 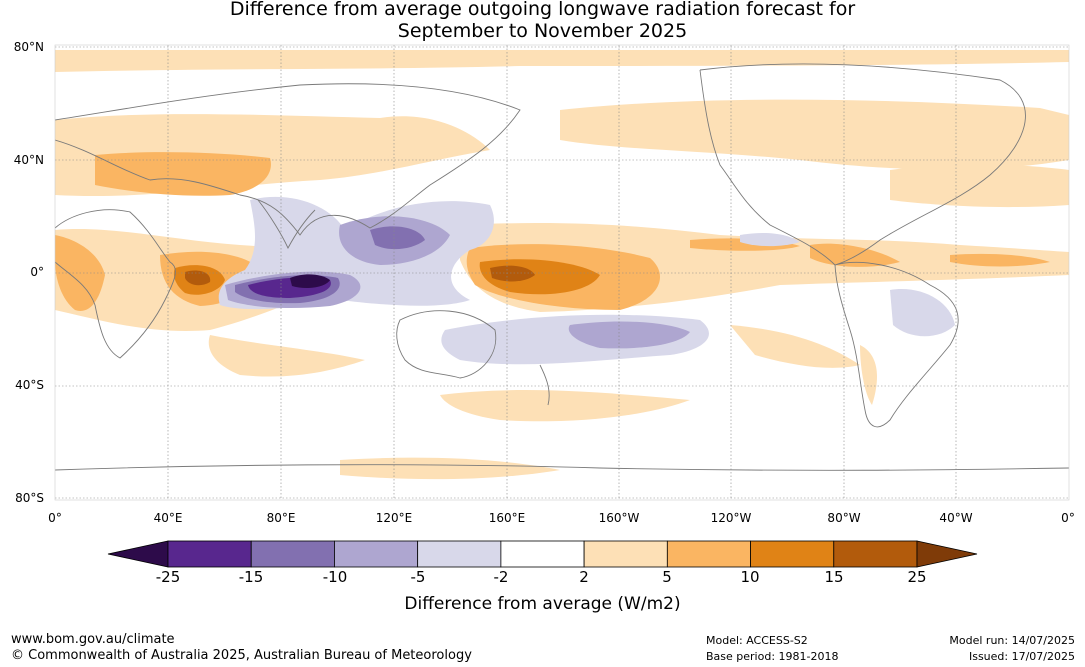 What do you see at coordinates (288, 159) in the screenshot?
I see `coastline-eurasia` at bounding box center [288, 159].